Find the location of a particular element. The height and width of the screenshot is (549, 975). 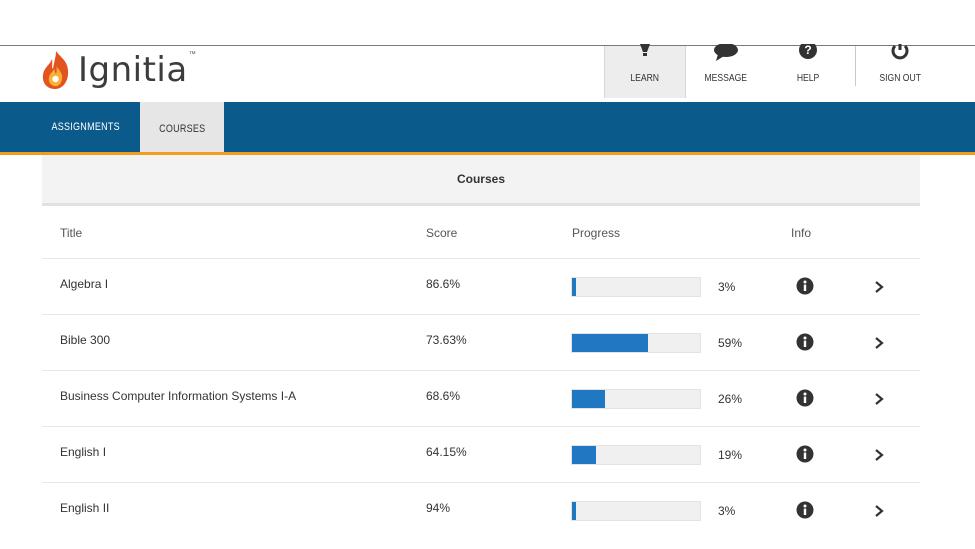

course-title: Bible 300 is located at coordinates (85, 340).